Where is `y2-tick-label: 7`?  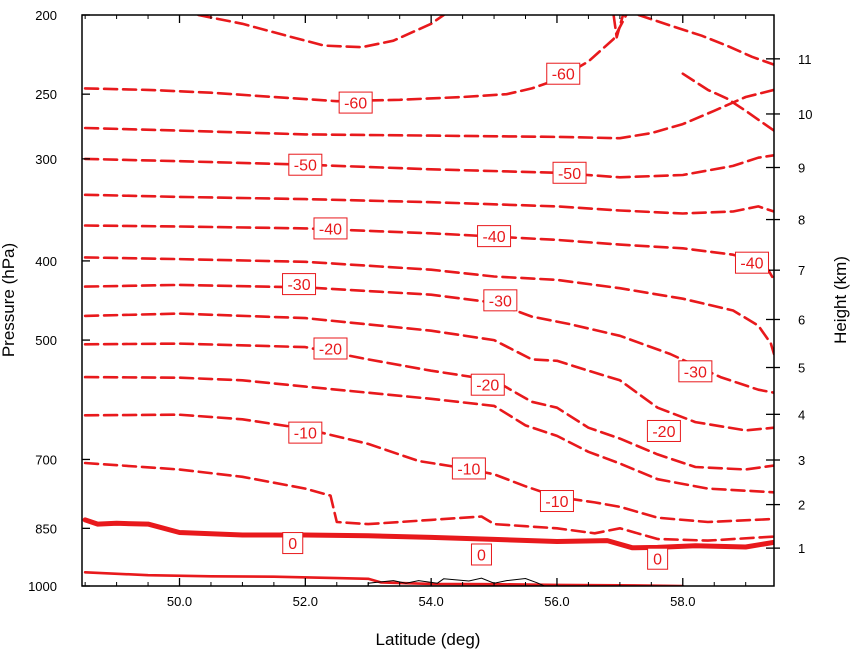
y2-tick-label: 7 is located at coordinates (801, 270).